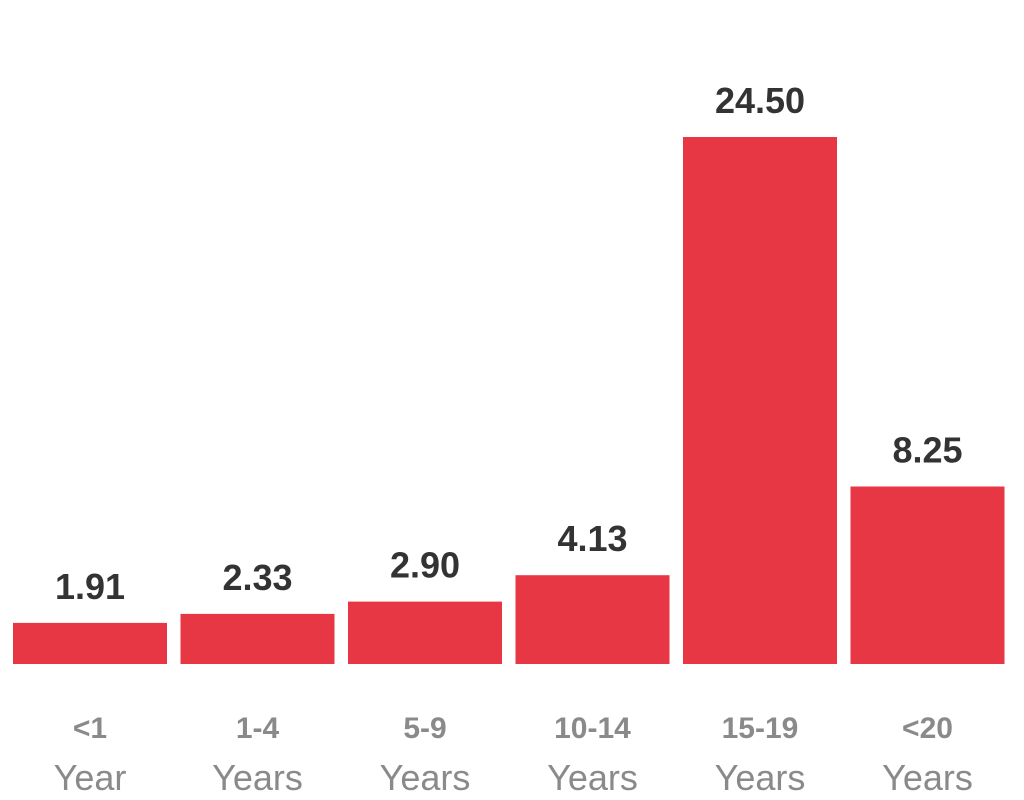 The height and width of the screenshot is (800, 1024). I want to click on bar-value-label: 2.90, so click(425, 565).